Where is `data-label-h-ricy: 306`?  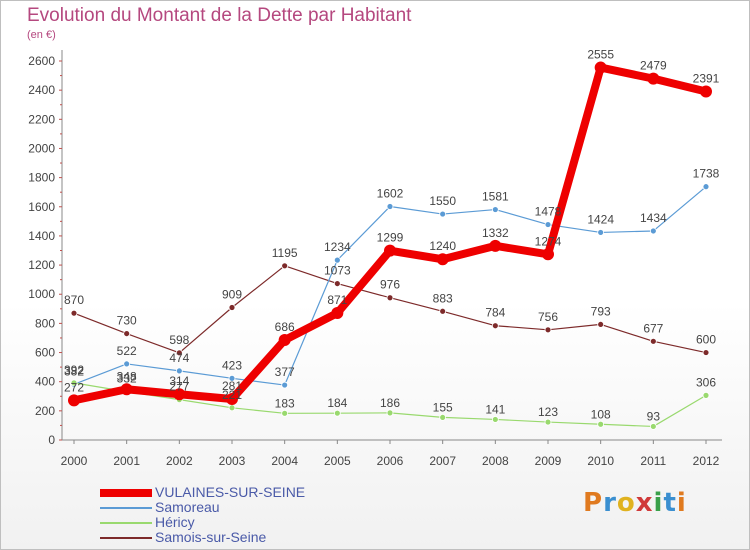 data-label-h-ricy: 306 is located at coordinates (706, 382).